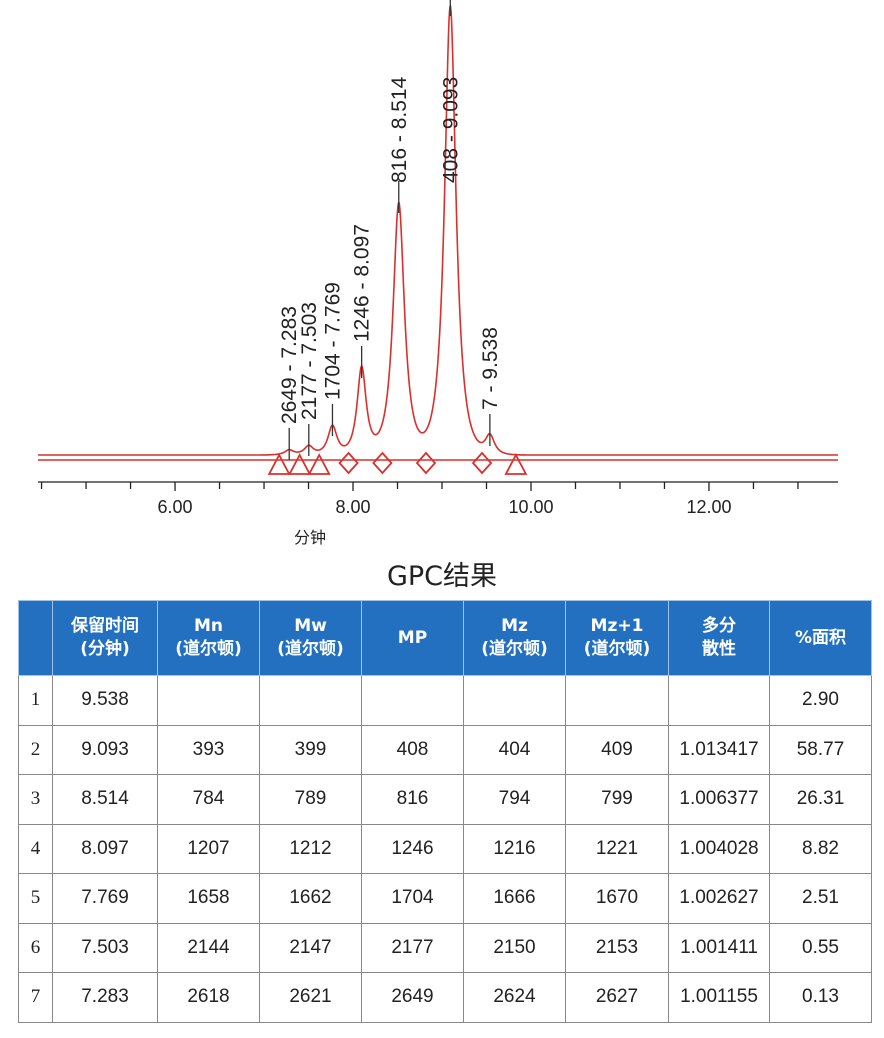 This screenshot has width=884, height=1038. I want to click on table-cell: 1704, so click(412, 898).